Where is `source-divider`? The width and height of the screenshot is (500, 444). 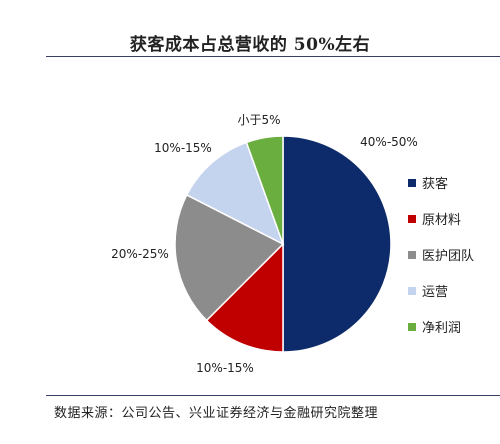 source-divider is located at coordinates (273, 395).